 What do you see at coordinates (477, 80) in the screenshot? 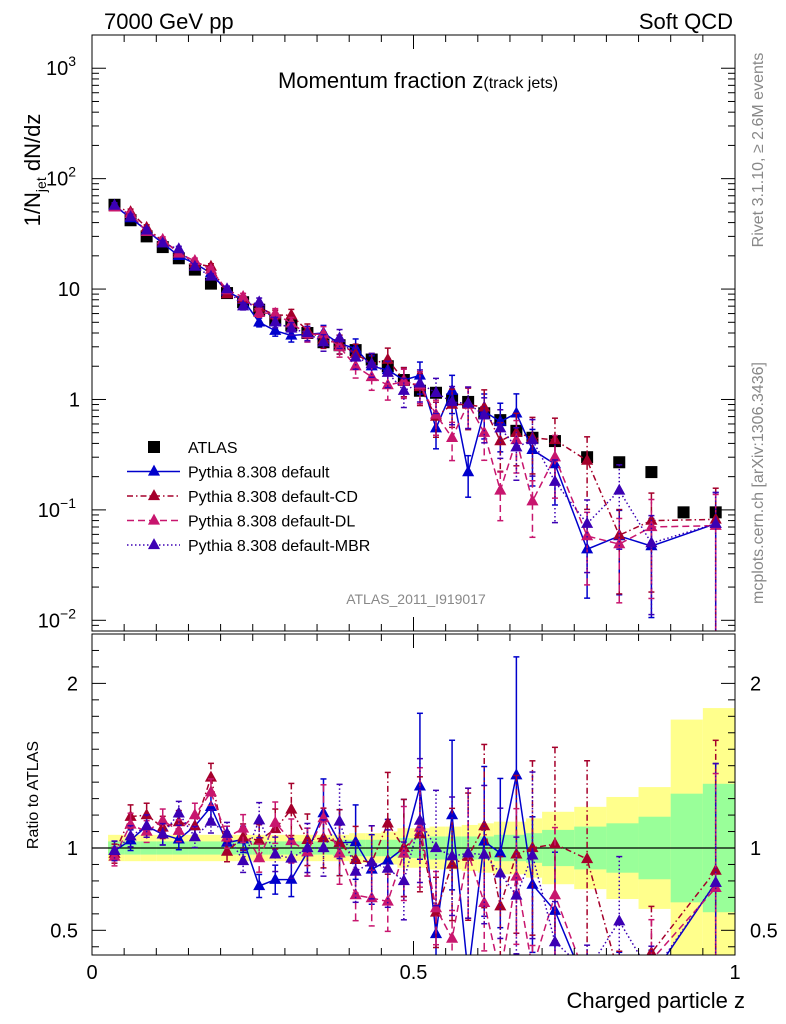
I see `title-z: z` at bounding box center [477, 80].